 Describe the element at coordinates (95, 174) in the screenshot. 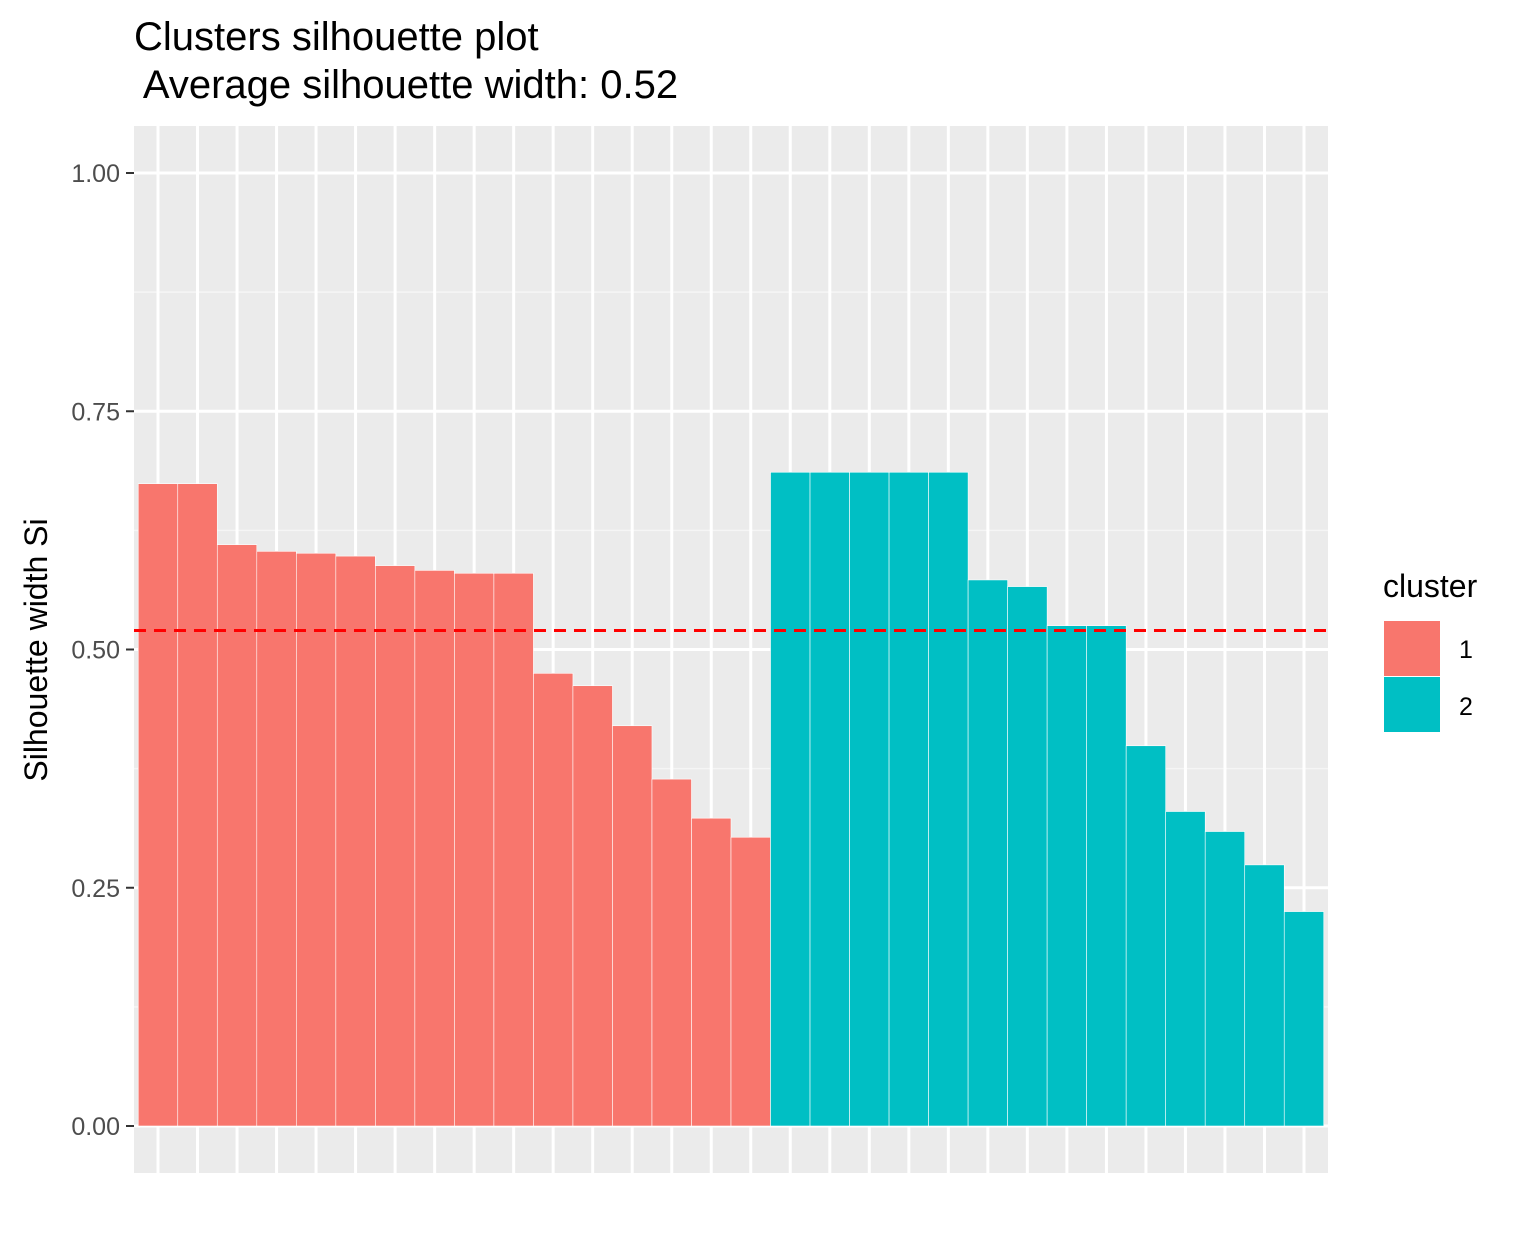

I see `y-tick-label: 1.00` at that location.